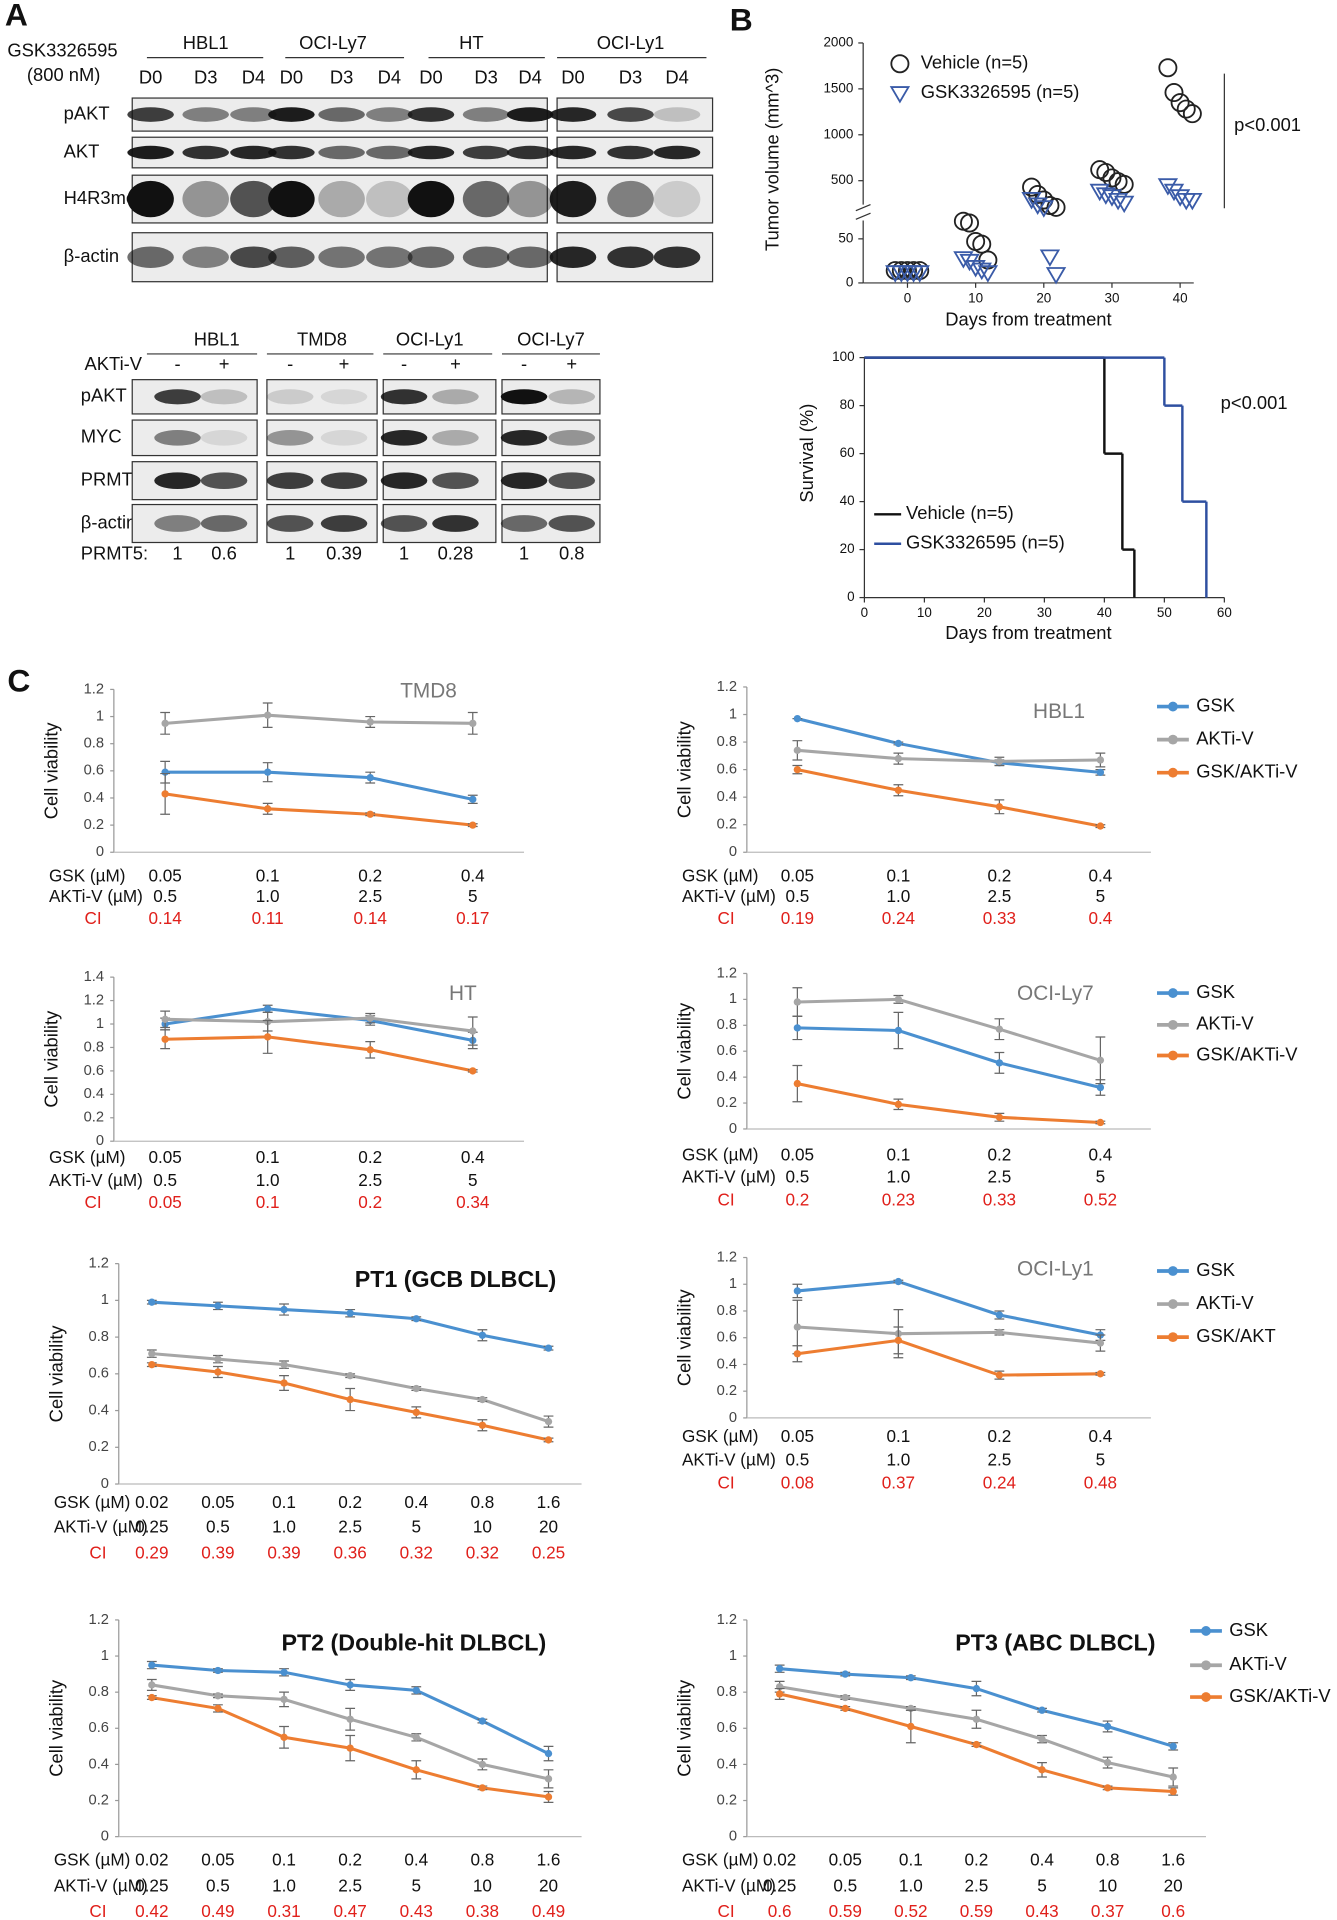  What do you see at coordinates (224, 553) in the screenshot?
I see `quant-value: 0.6` at bounding box center [224, 553].